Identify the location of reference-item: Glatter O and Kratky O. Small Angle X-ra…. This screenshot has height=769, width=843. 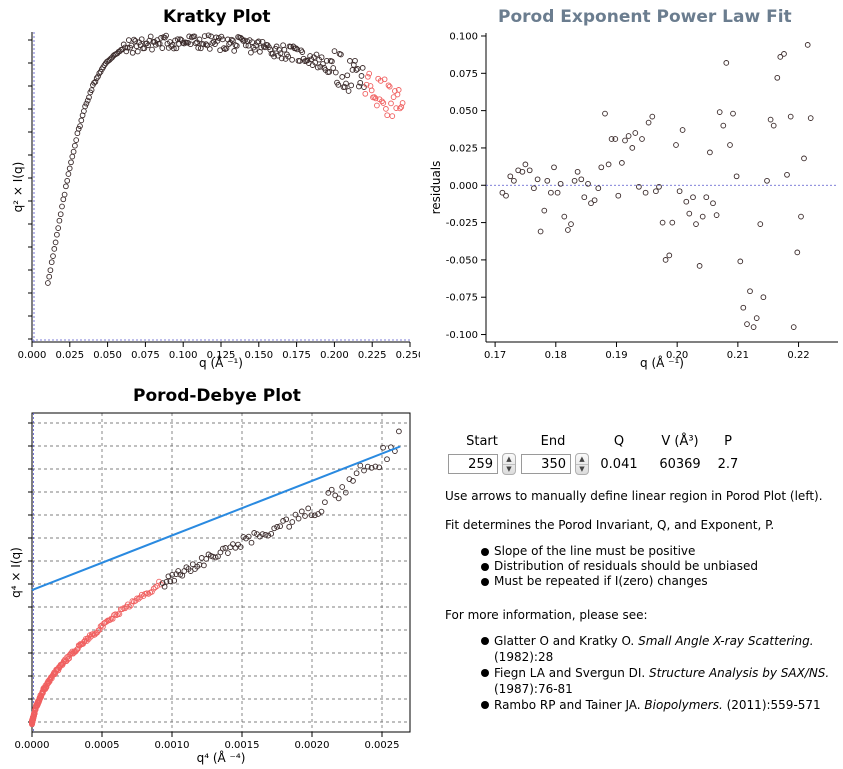
(654, 649).